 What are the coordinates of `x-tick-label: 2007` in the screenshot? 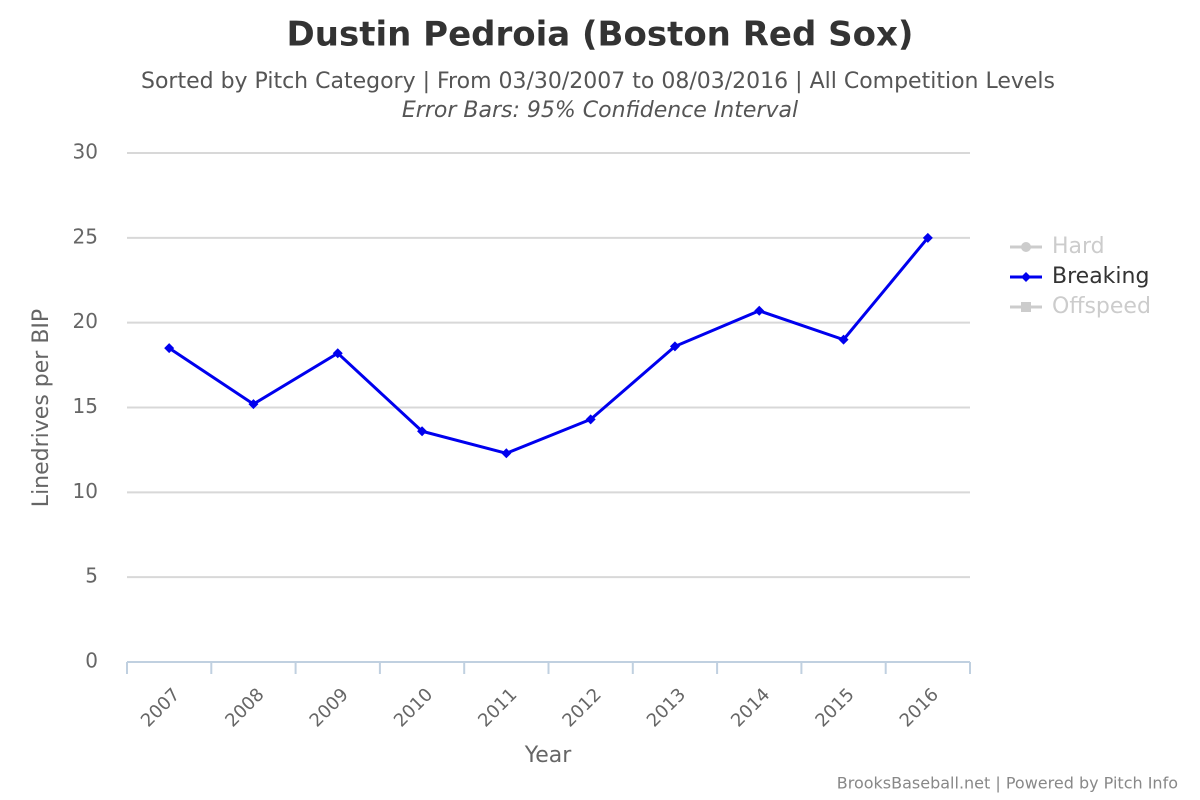 It's located at (160, 707).